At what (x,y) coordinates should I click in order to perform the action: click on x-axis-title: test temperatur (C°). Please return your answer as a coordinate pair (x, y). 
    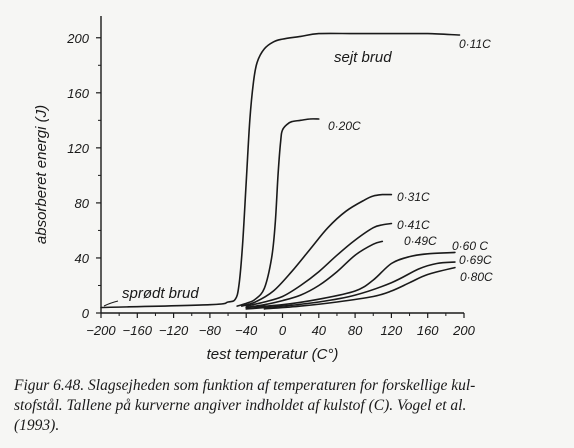
    Looking at the image, I should click on (273, 354).